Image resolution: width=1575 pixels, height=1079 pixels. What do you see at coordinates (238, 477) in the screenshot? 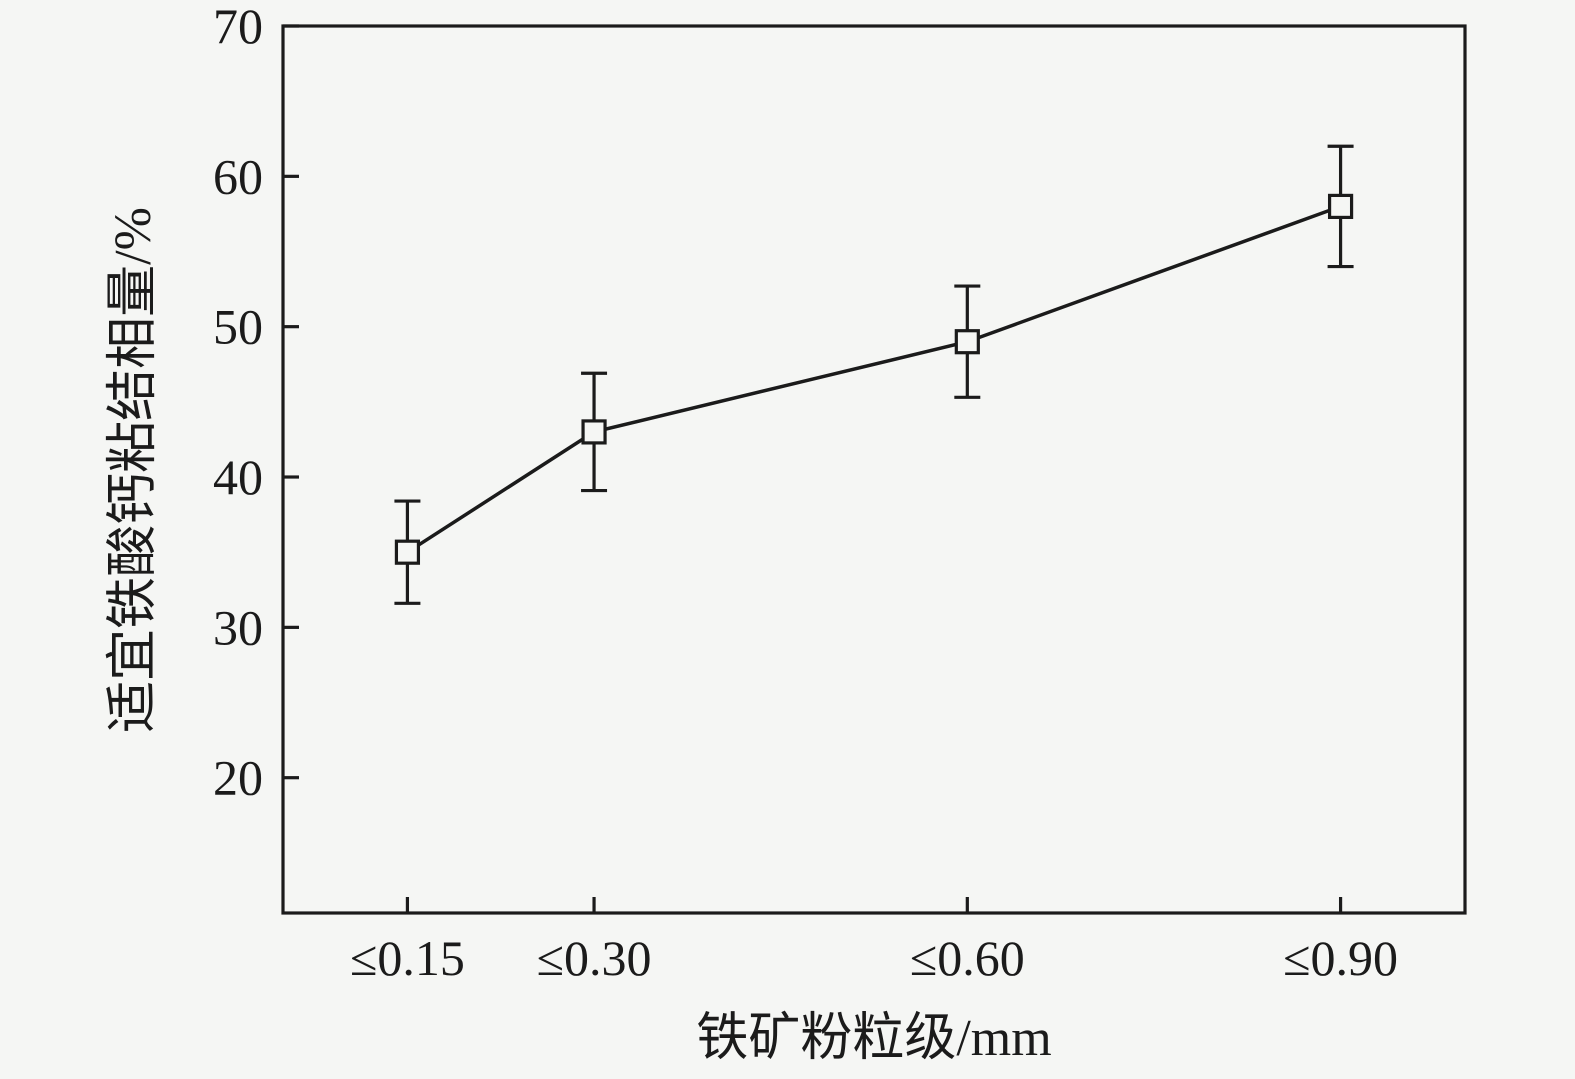
I see `y-tick-label: 40` at bounding box center [238, 477].